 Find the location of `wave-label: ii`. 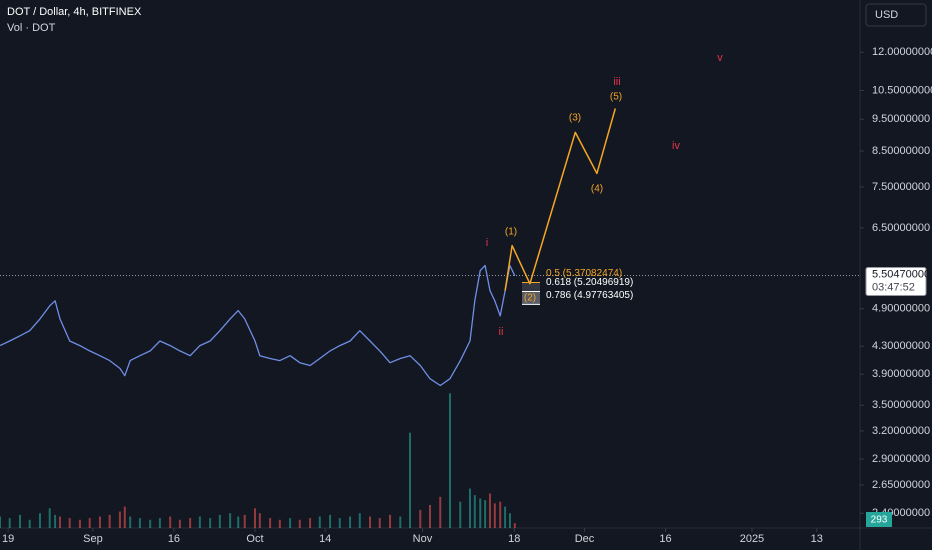

wave-label: ii is located at coordinates (501, 332).